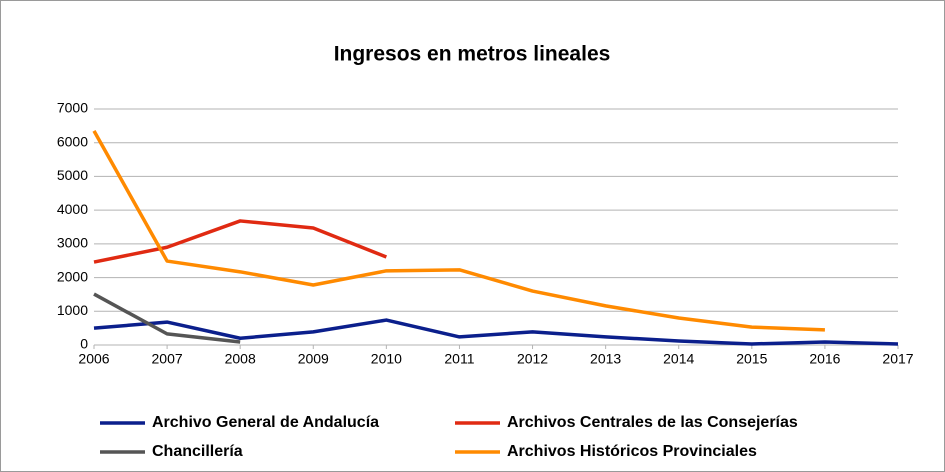  Describe the element at coordinates (197, 451) in the screenshot. I see `legend-label: Chancillería` at that location.